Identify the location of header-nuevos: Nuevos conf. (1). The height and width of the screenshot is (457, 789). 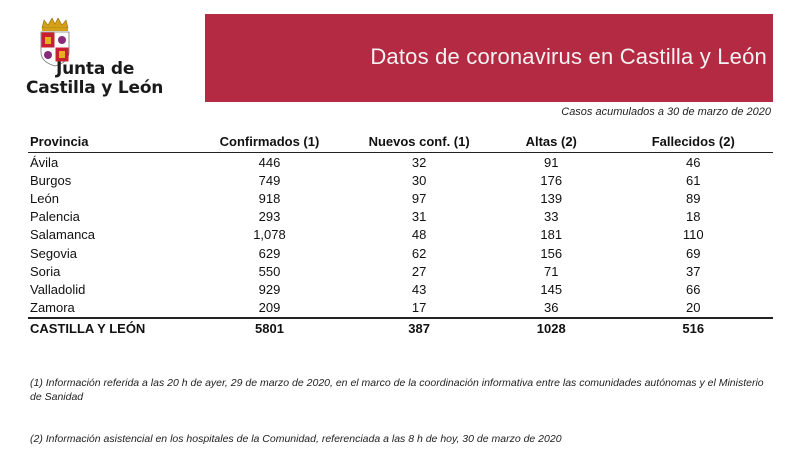
(419, 141).